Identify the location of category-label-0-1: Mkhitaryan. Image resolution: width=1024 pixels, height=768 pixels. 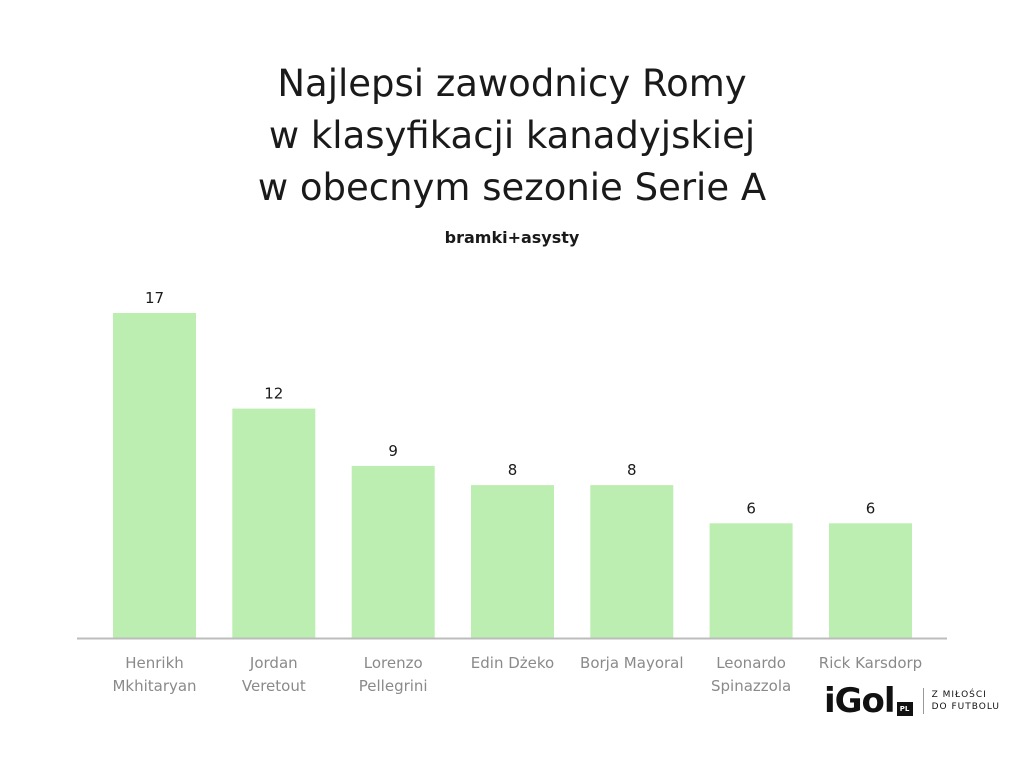
(154, 686).